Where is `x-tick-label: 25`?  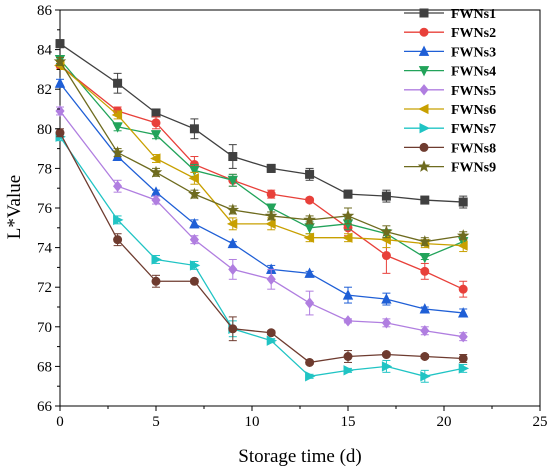 x-tick-label: 25 is located at coordinates (540, 422).